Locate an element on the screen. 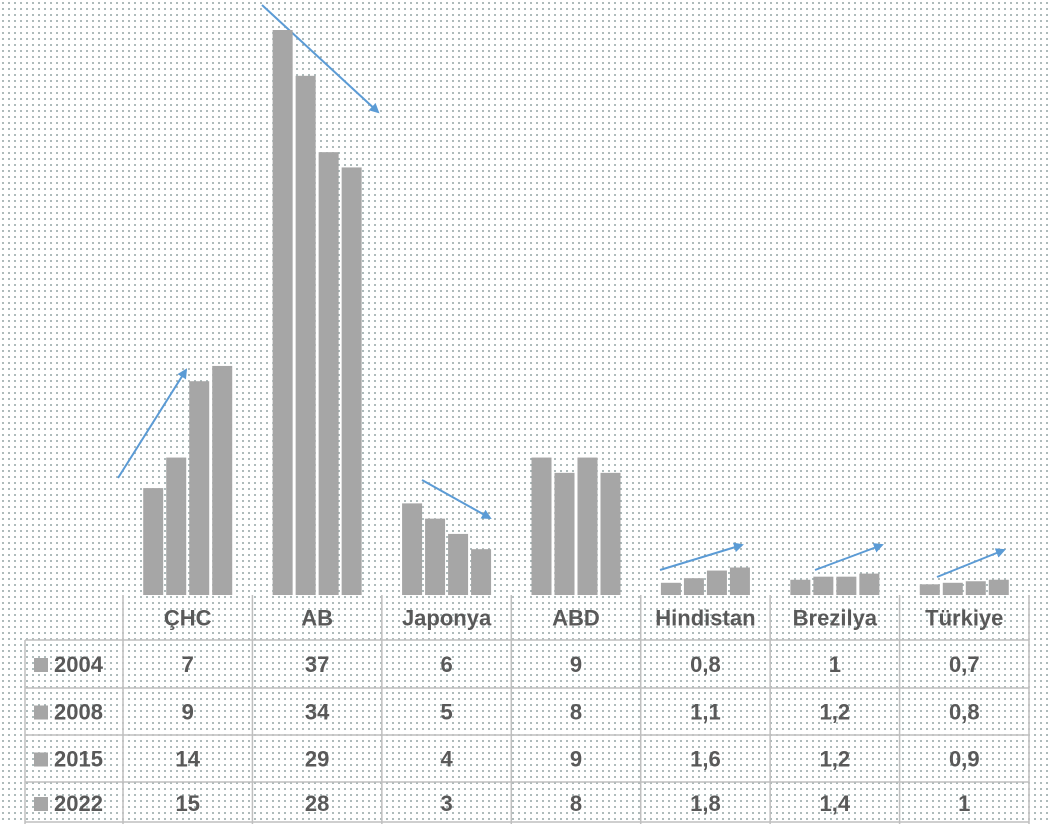 The image size is (1051, 824). value-label: 1,6 is located at coordinates (705, 758).